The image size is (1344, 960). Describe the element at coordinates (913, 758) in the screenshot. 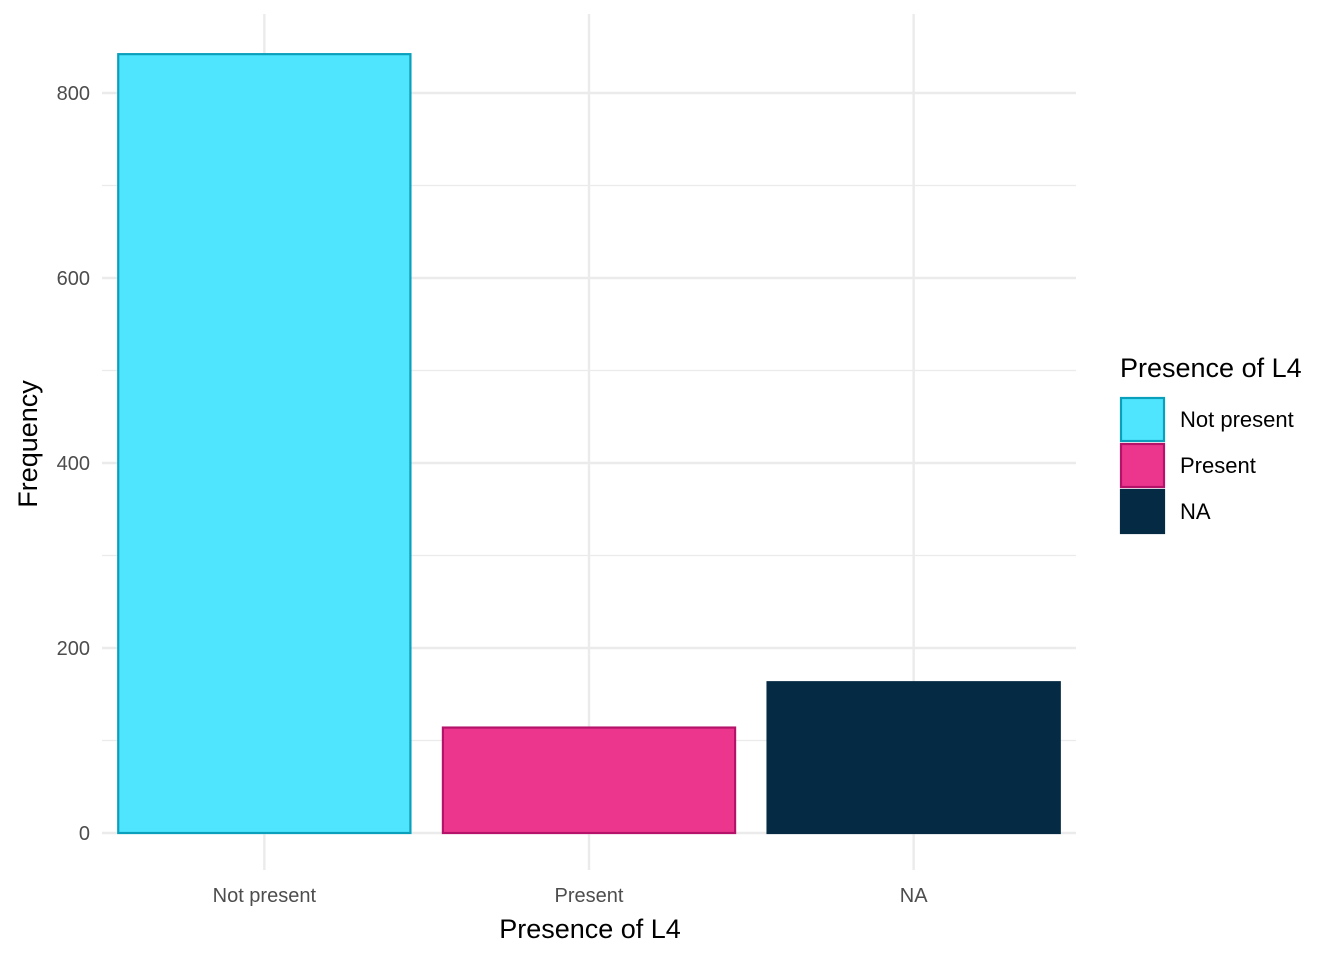

I see `bar-na` at that location.